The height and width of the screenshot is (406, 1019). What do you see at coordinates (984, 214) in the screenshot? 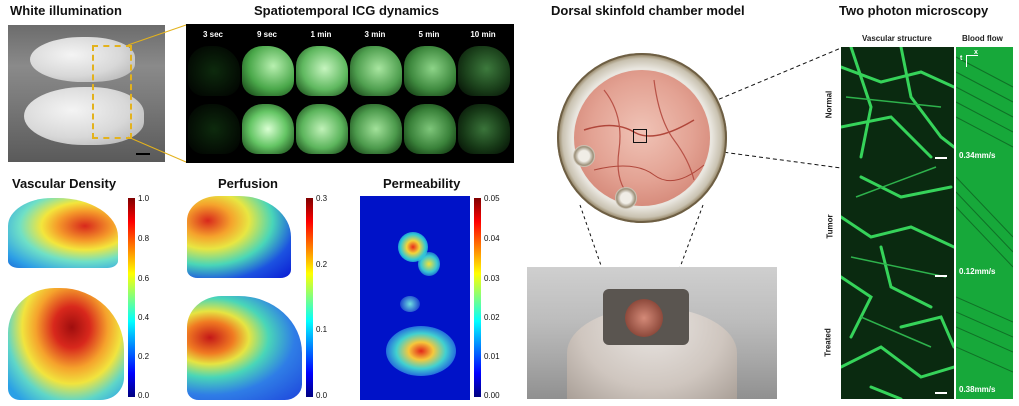
I see `flow-streaks` at bounding box center [984, 214].